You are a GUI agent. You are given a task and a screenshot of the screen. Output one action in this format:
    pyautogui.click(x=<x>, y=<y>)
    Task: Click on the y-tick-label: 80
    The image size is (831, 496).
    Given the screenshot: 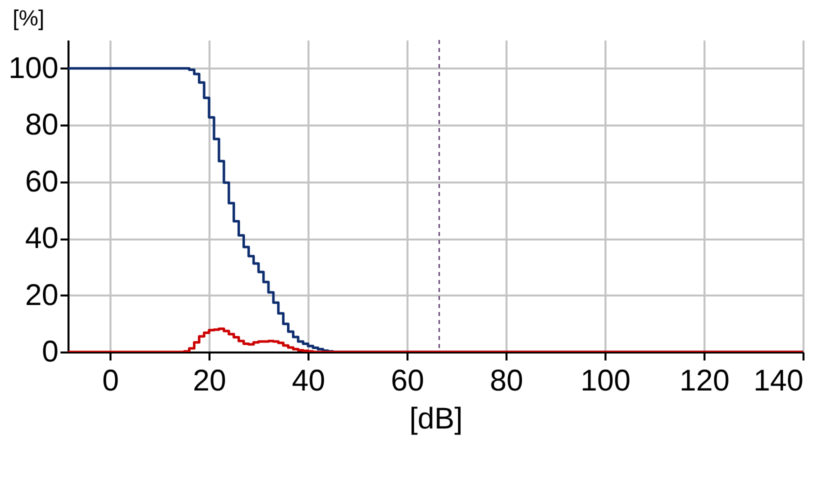 What is the action you would take?
    pyautogui.click(x=41, y=125)
    